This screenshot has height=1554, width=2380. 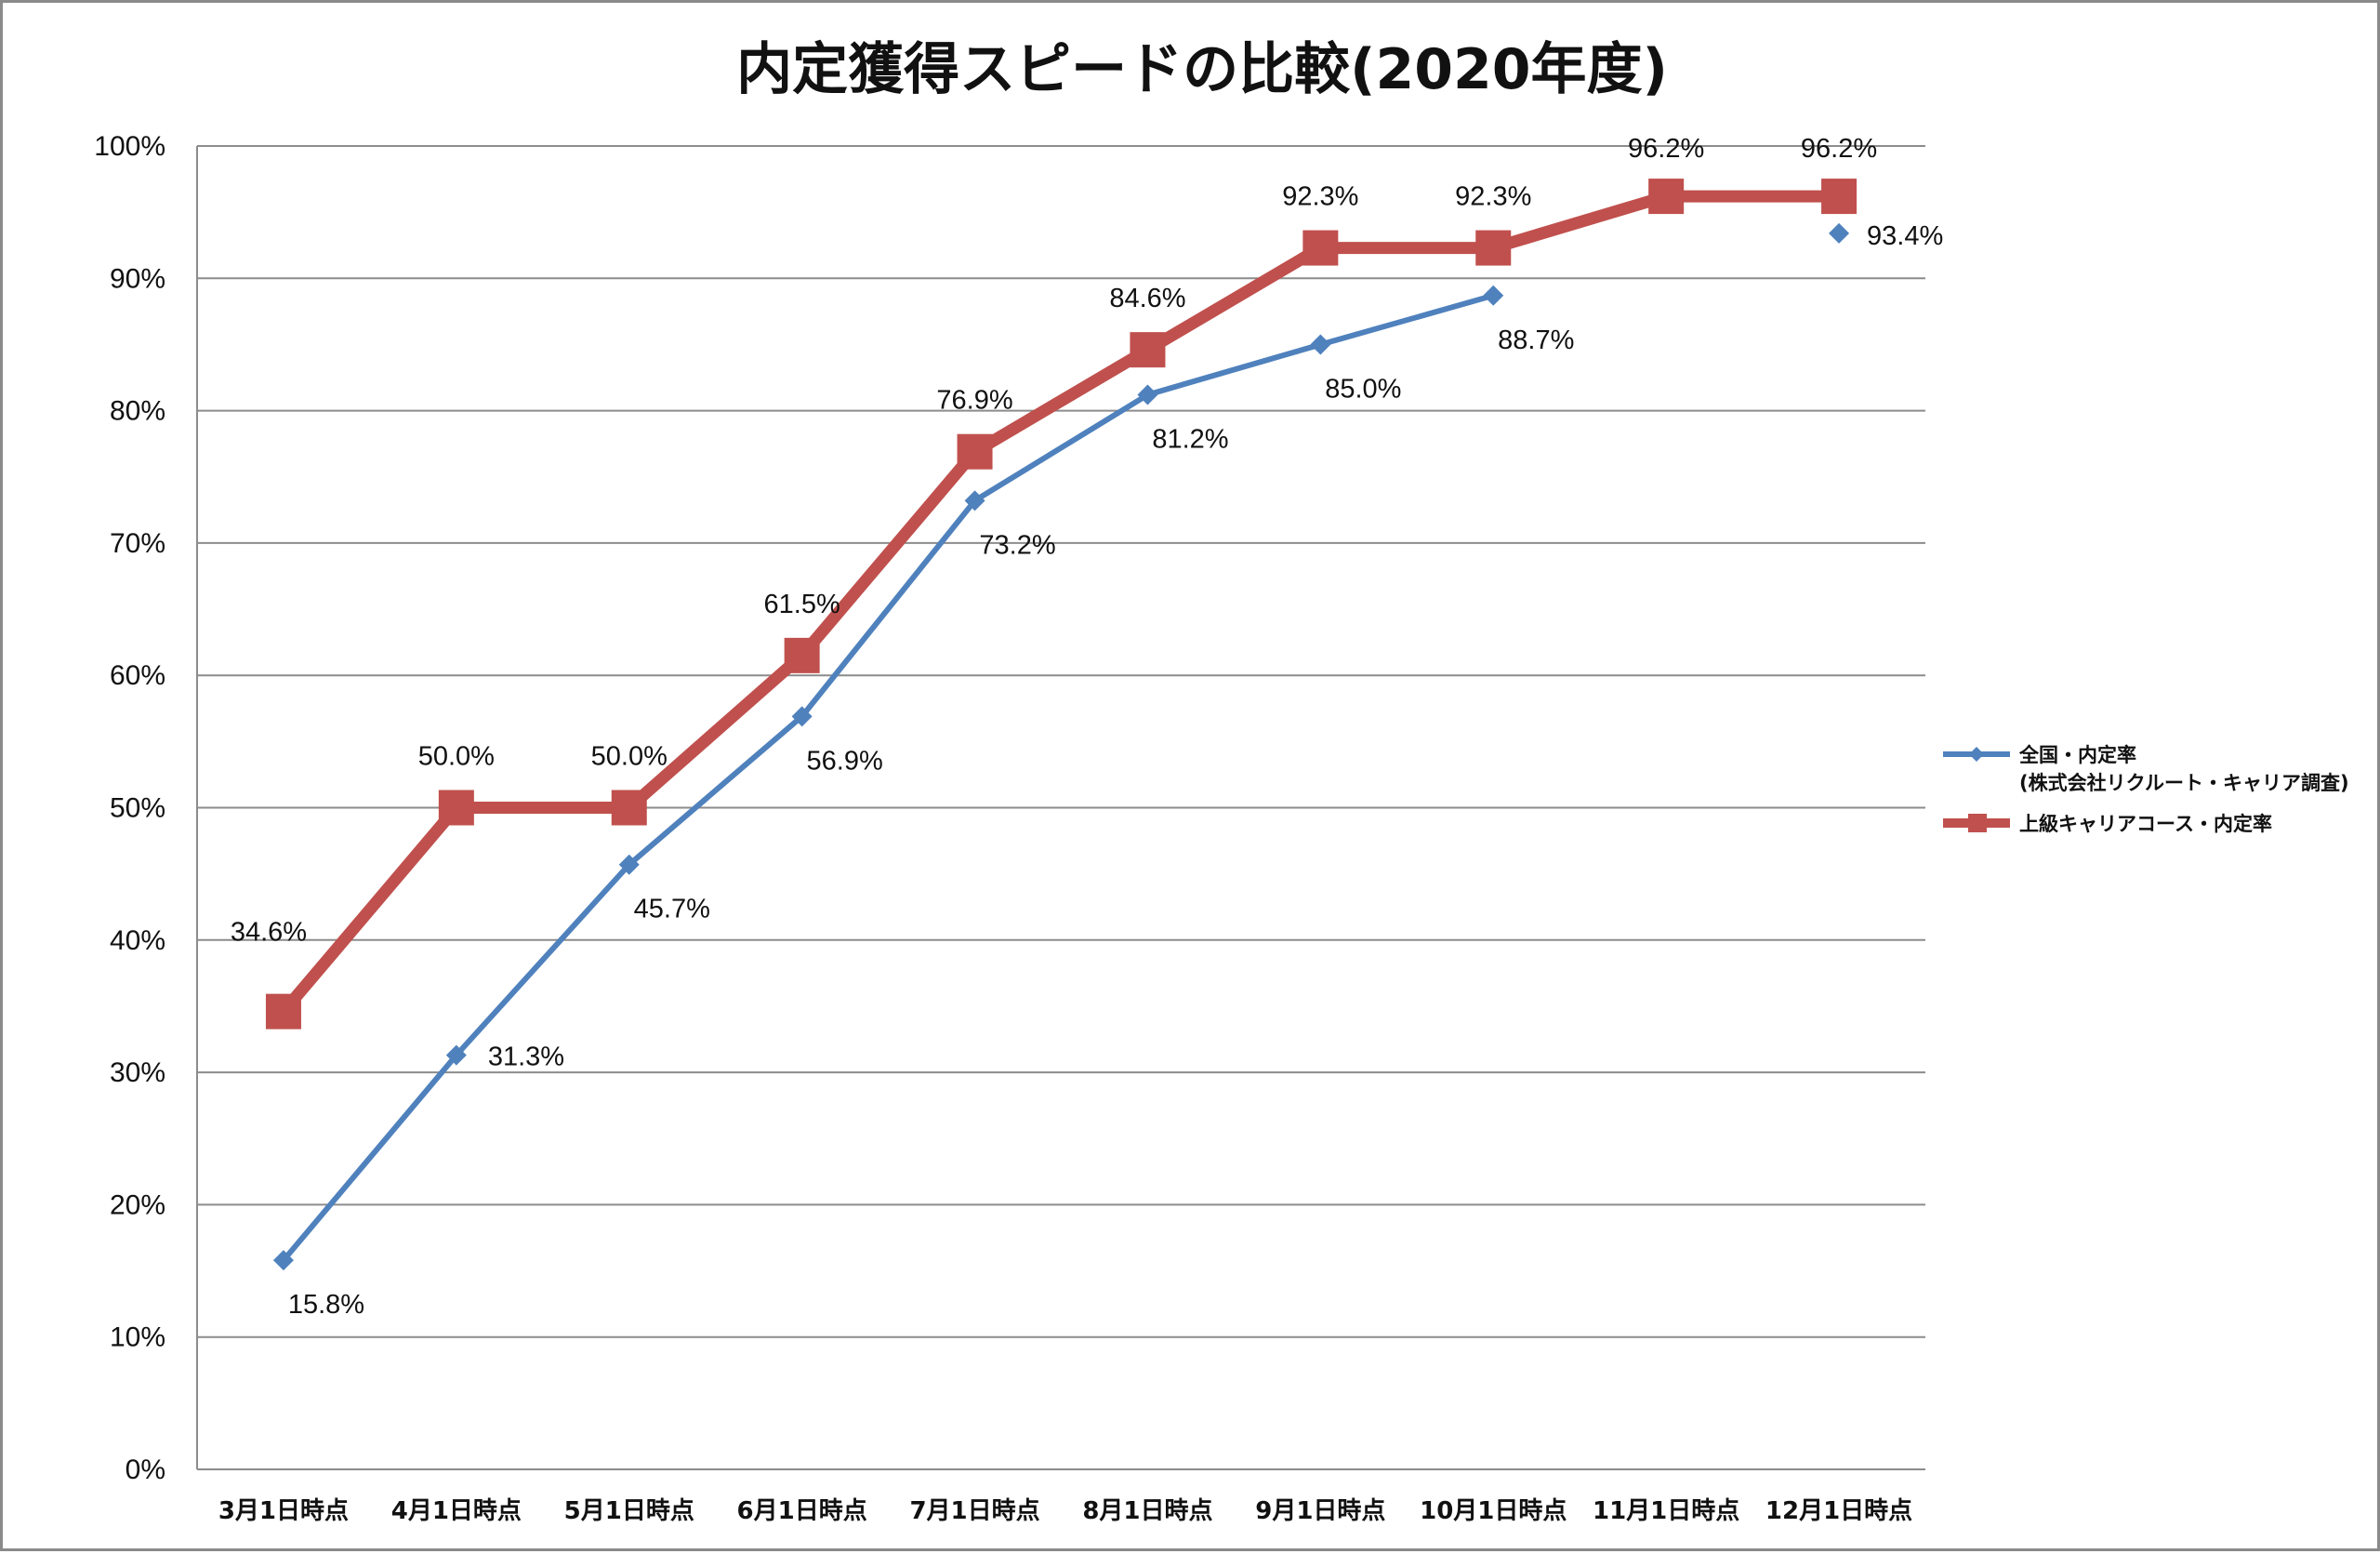 I want to click on legend-marker-national, so click(x=1976, y=754).